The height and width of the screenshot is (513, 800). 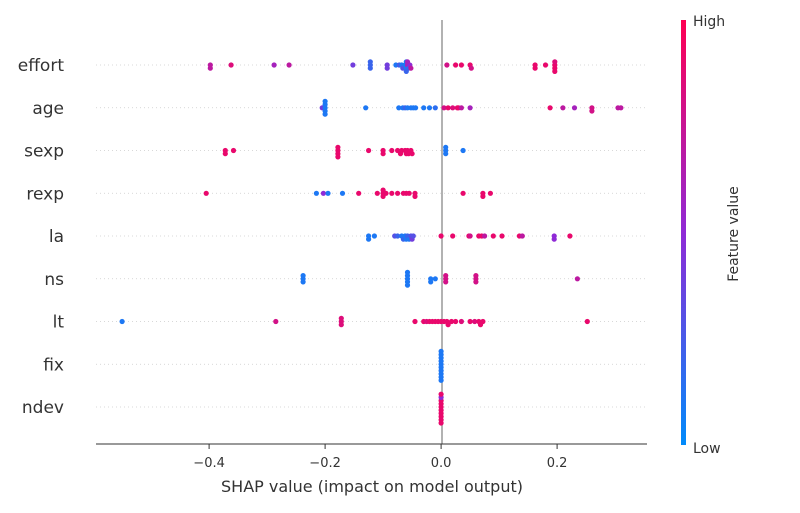 What do you see at coordinates (54, 280) in the screenshot?
I see `feature-label-ns: ns` at bounding box center [54, 280].